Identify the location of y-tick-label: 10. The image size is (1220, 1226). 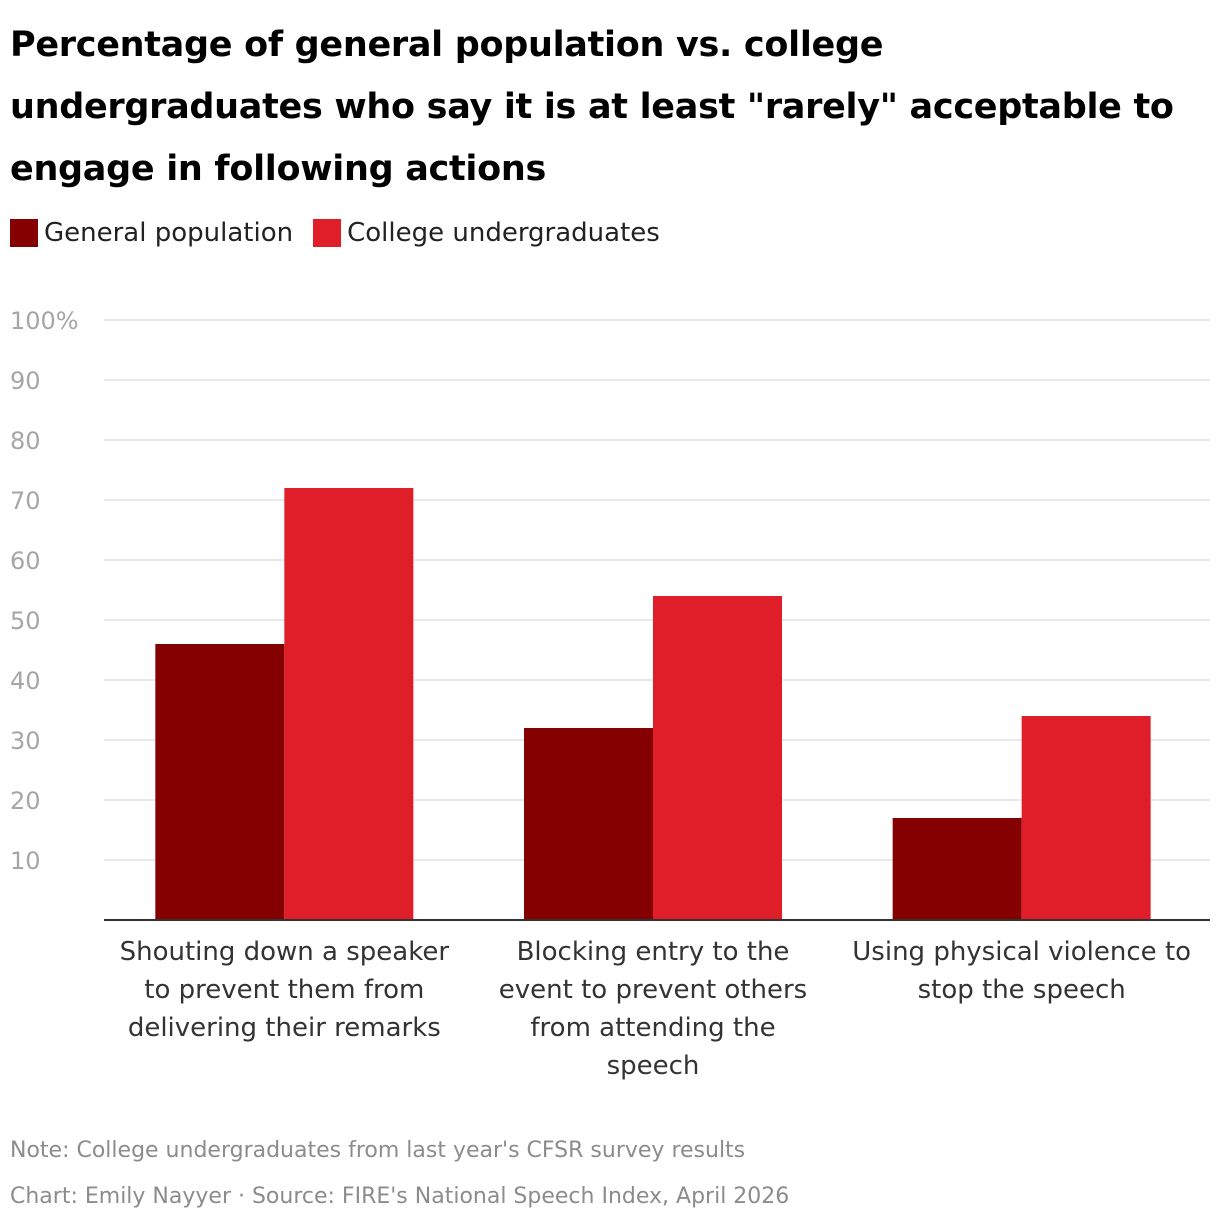
(25, 861).